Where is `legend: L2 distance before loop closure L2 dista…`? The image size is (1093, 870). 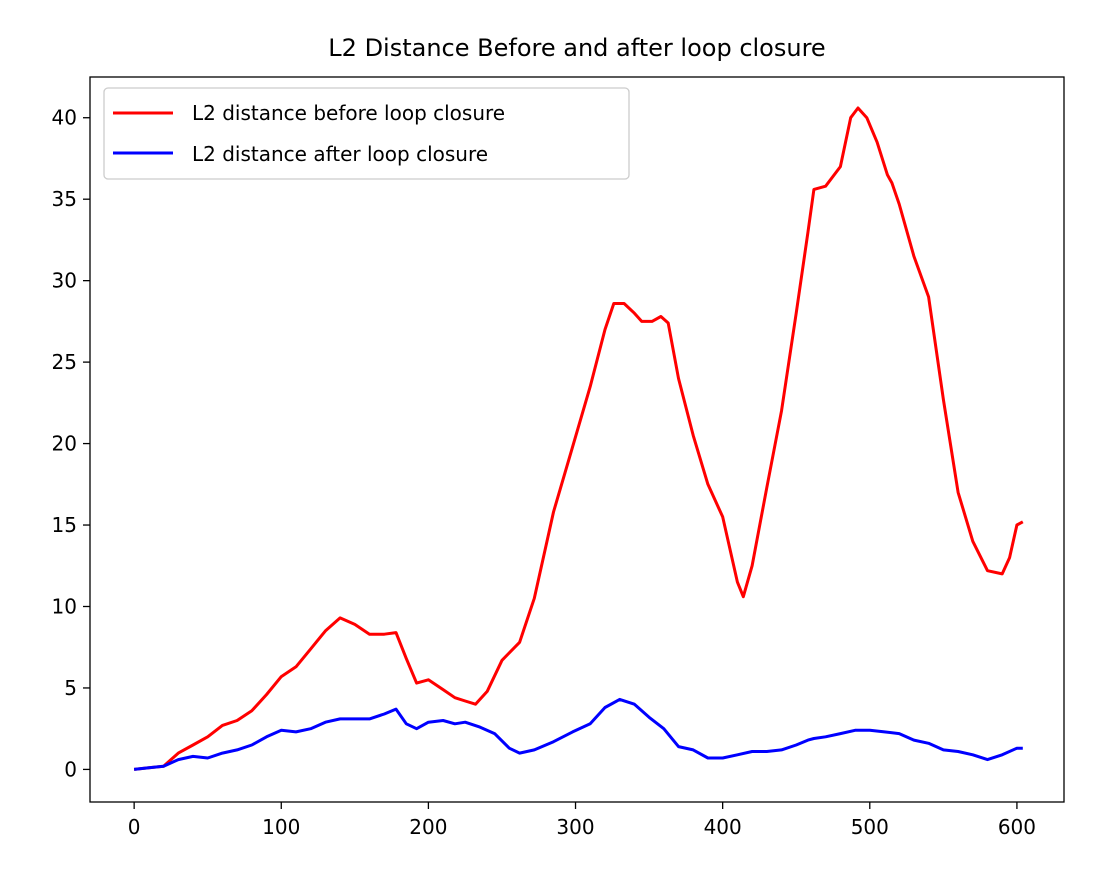 legend: L2 distance before loop closure L2 dista… is located at coordinates (366, 133).